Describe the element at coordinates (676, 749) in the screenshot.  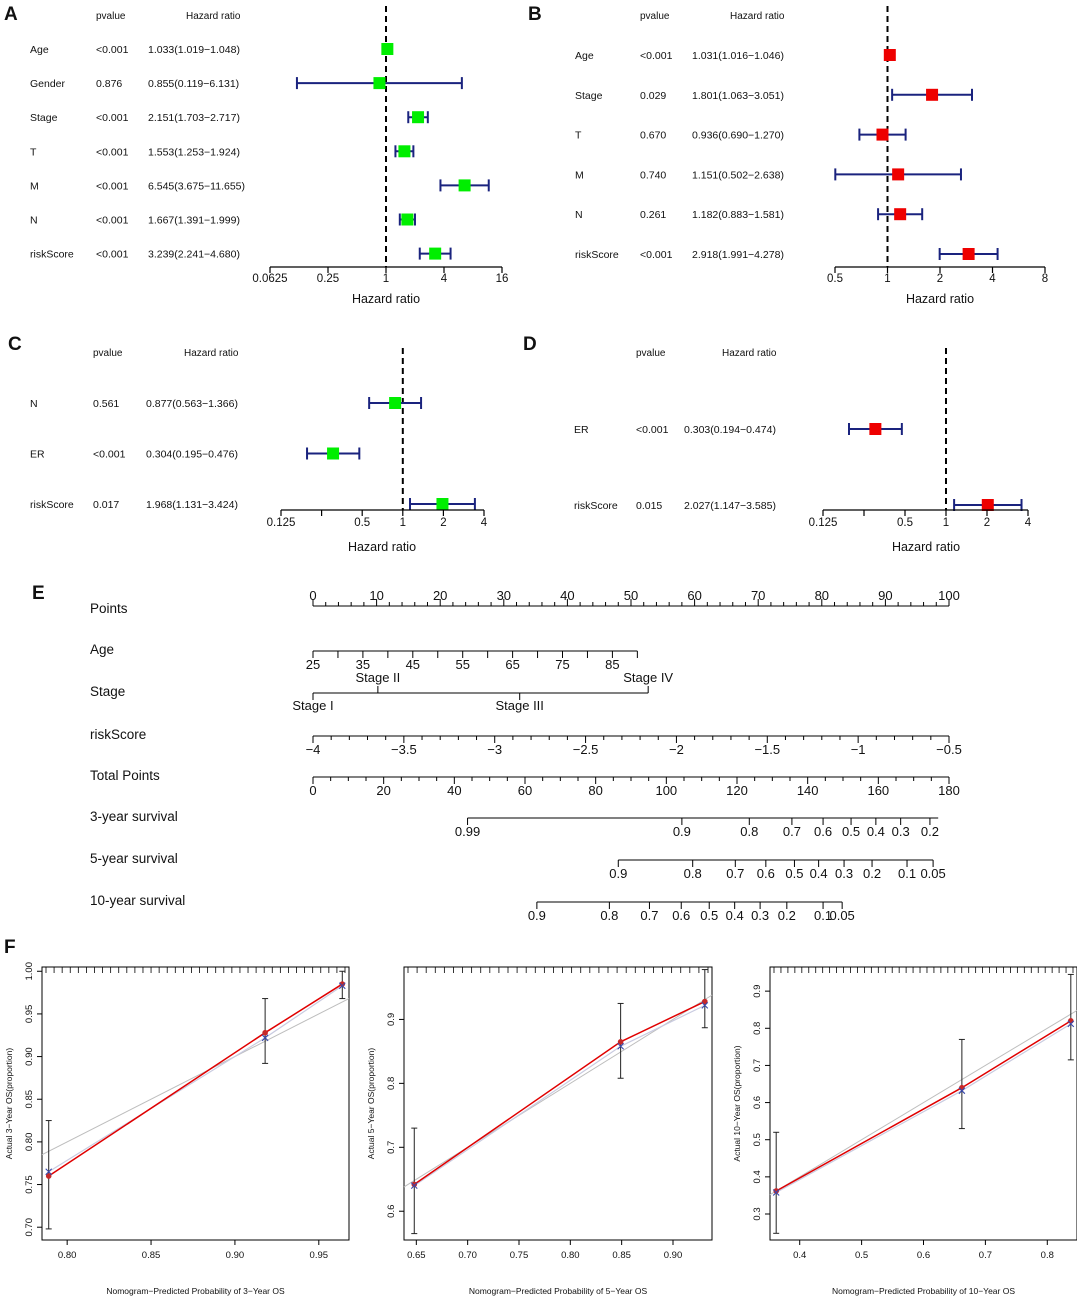
I see `nomogram-tick-label: −2` at that location.